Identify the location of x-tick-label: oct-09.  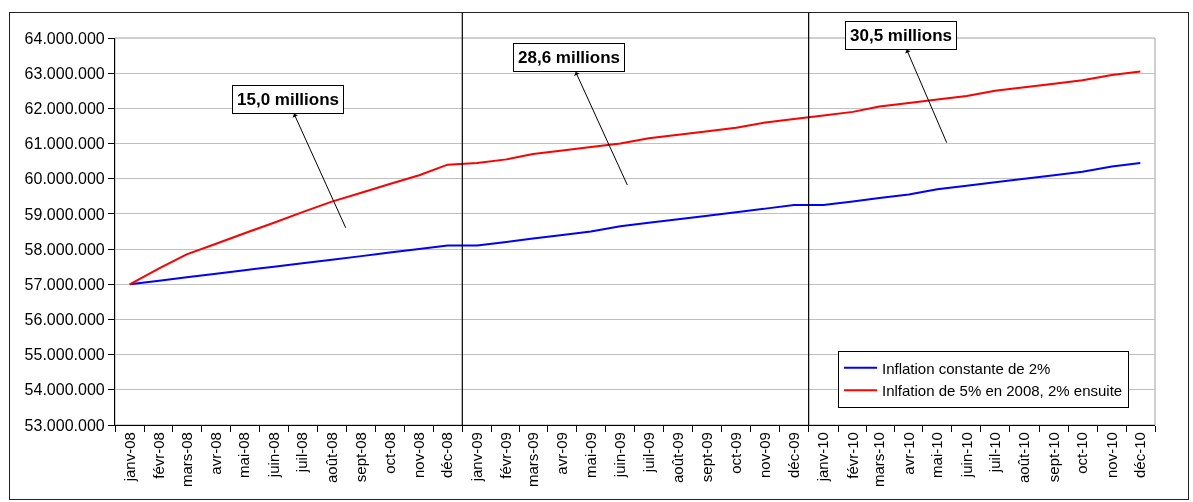
(735, 453).